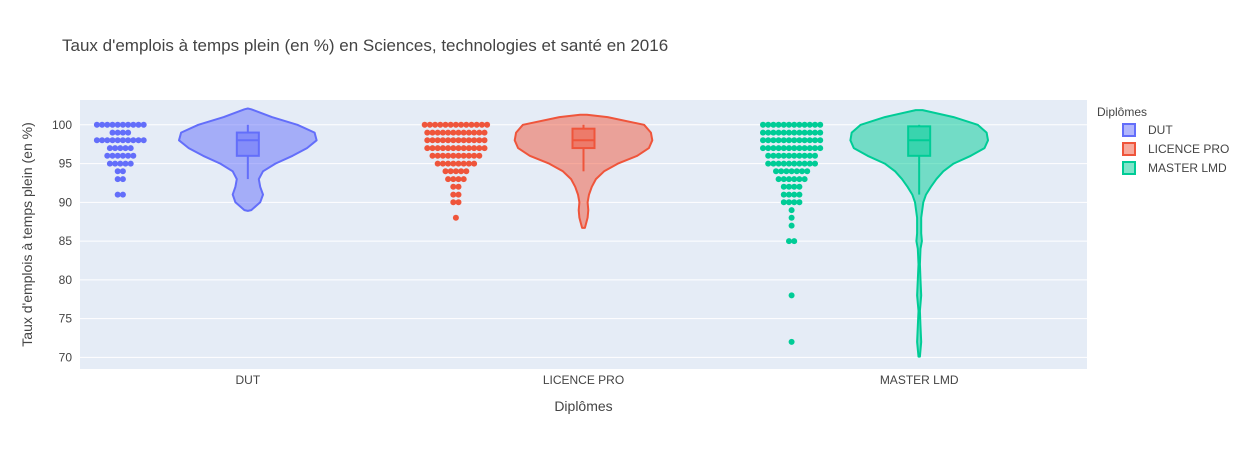  I want to click on legend: Diplômes DUT LICENCE PRO MASTER LMD, so click(1163, 140).